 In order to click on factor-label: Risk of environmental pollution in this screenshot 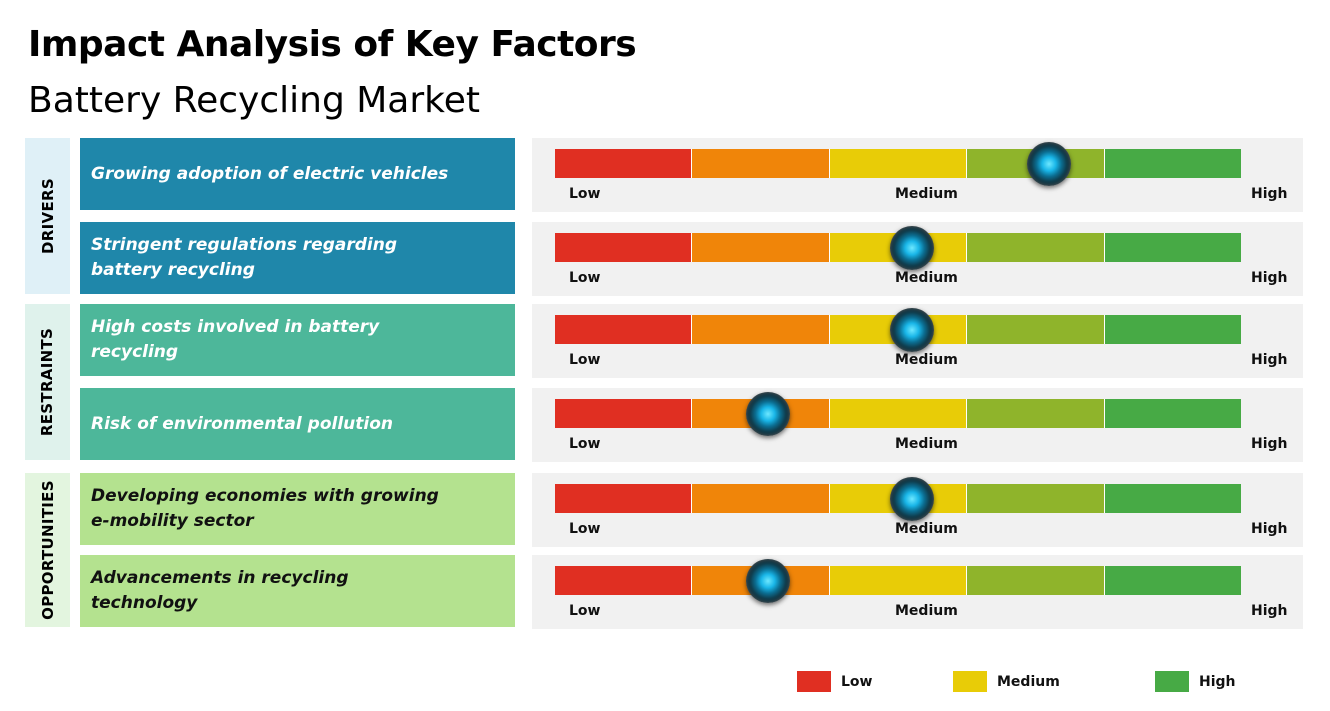, I will do `click(242, 423)`.